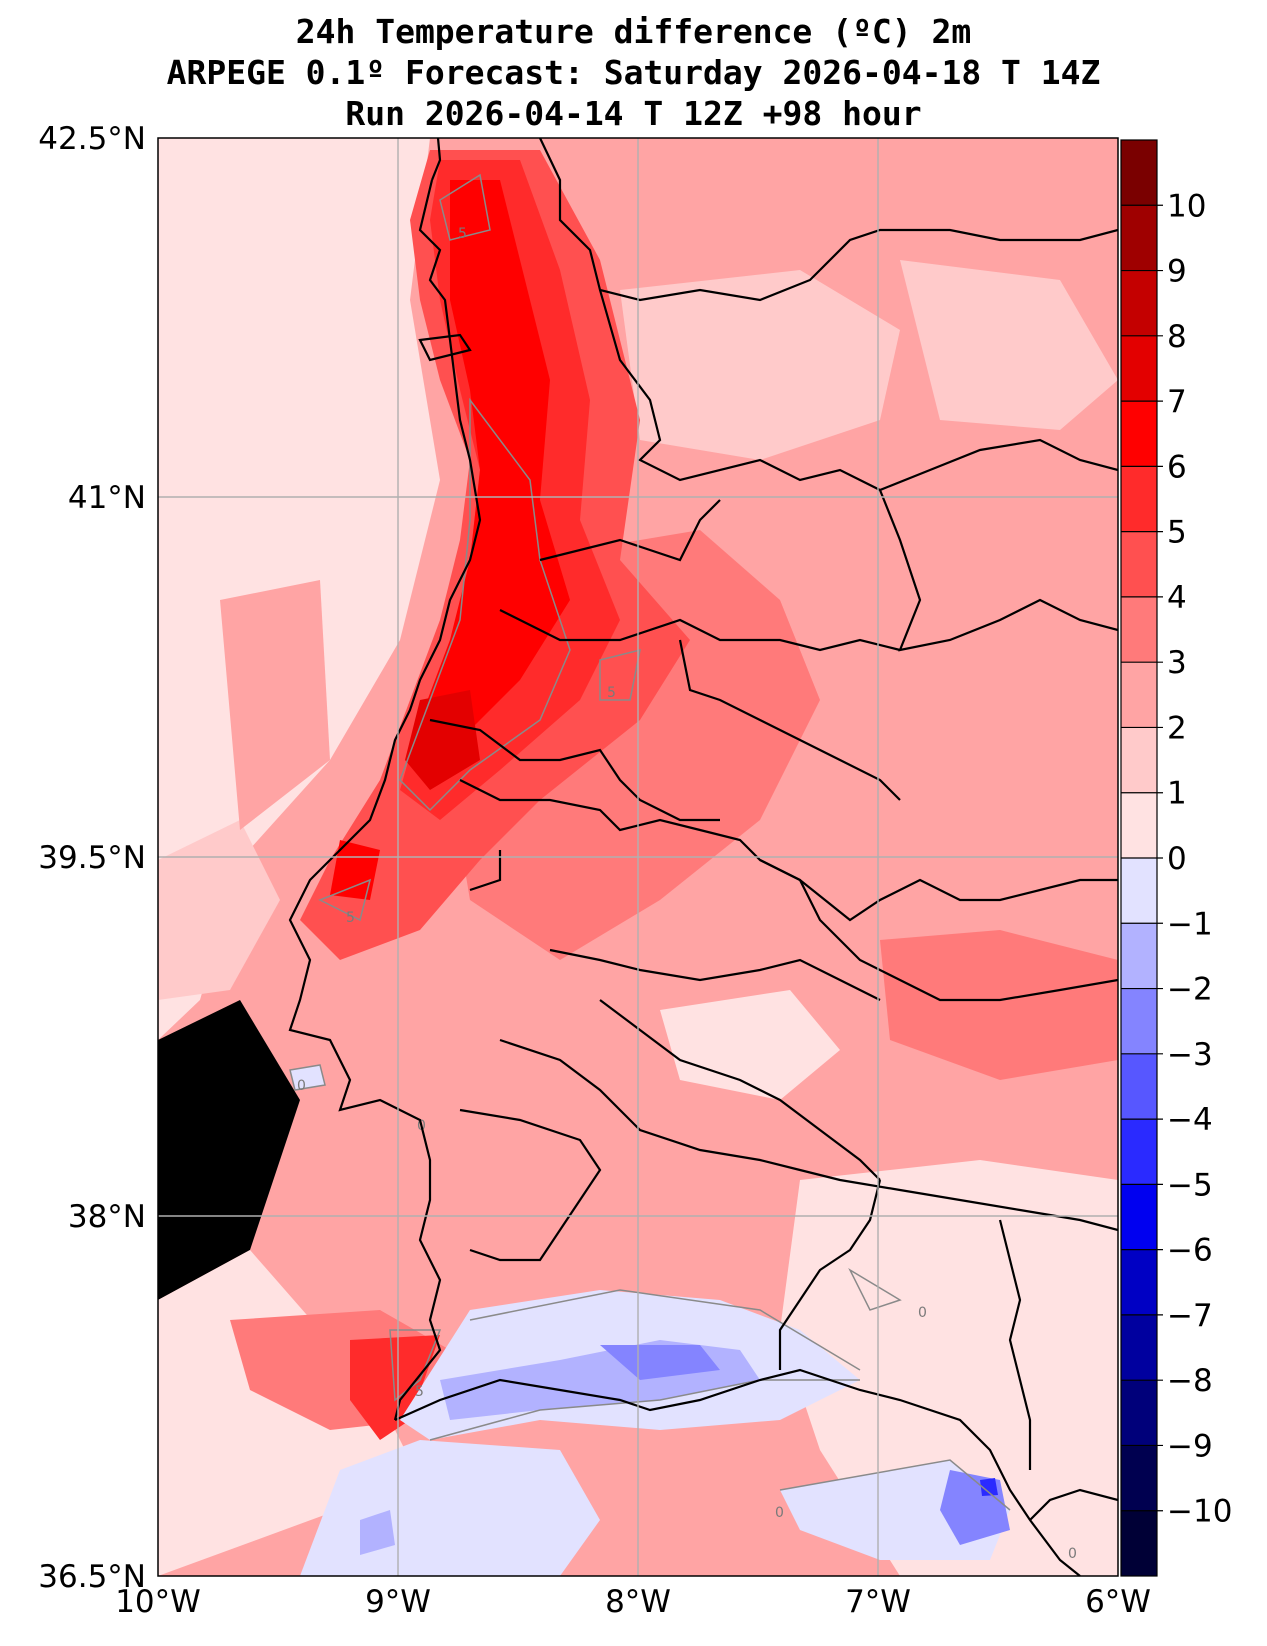  Describe the element at coordinates (1177, 467) in the screenshot. I see `colorbar-label: 6` at that location.